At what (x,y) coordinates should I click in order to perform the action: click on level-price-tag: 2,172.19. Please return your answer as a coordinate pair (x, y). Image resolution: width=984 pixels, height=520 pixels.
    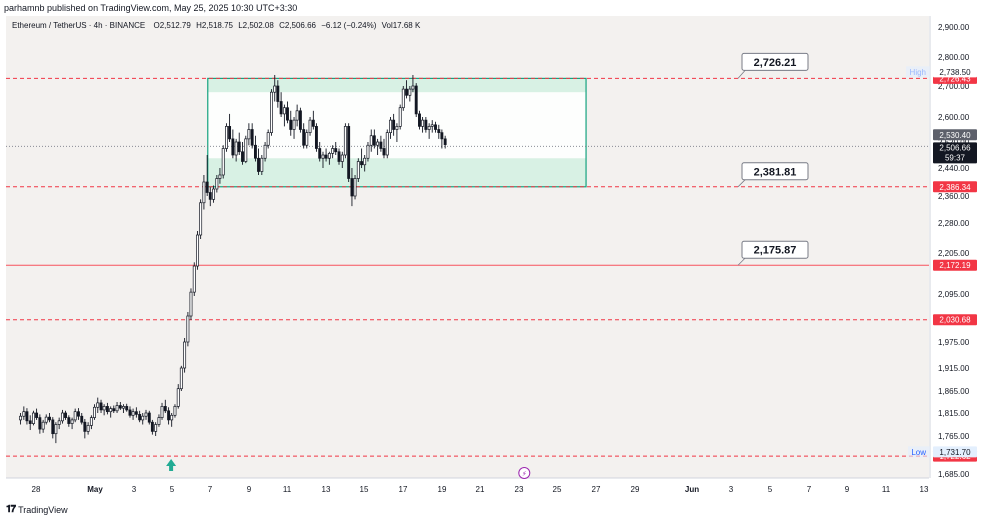
    Looking at the image, I should click on (955, 265).